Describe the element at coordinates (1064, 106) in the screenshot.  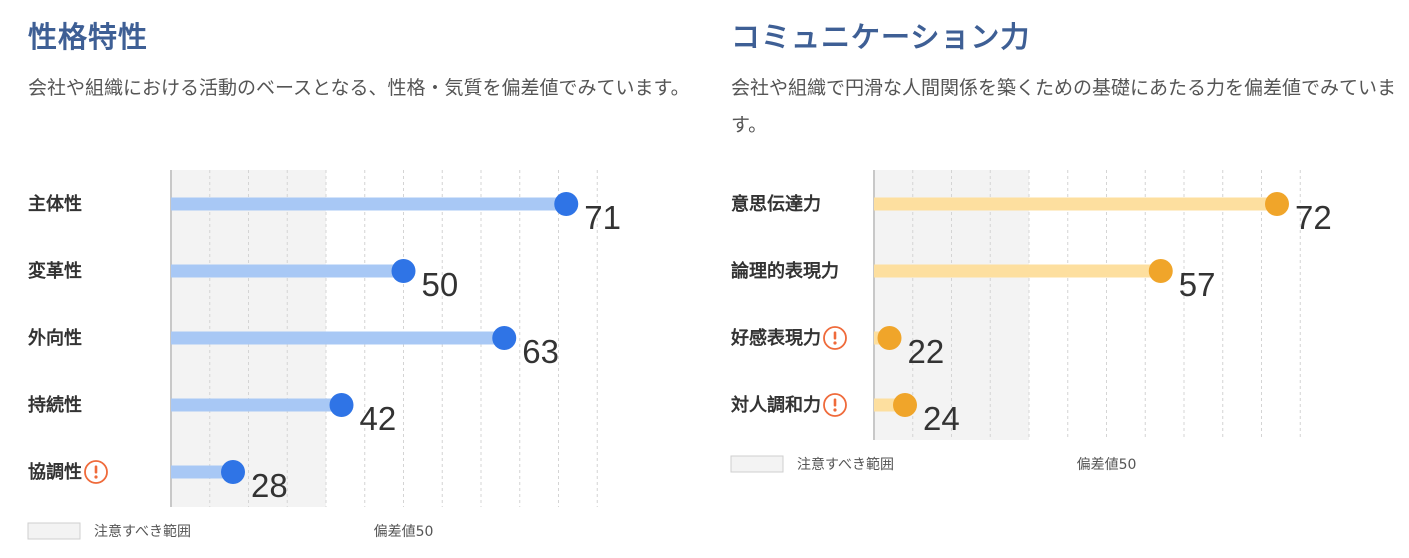
I see `communication-description: 会社や組織で円滑な人間関係を築くための基礎にあたる力を偏差値でみています。` at that location.